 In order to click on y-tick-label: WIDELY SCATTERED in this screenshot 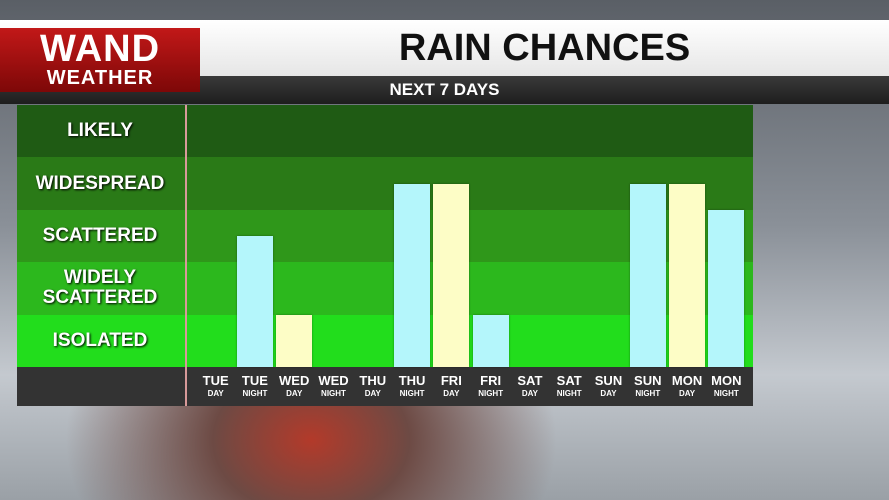, I will do `click(100, 288)`.